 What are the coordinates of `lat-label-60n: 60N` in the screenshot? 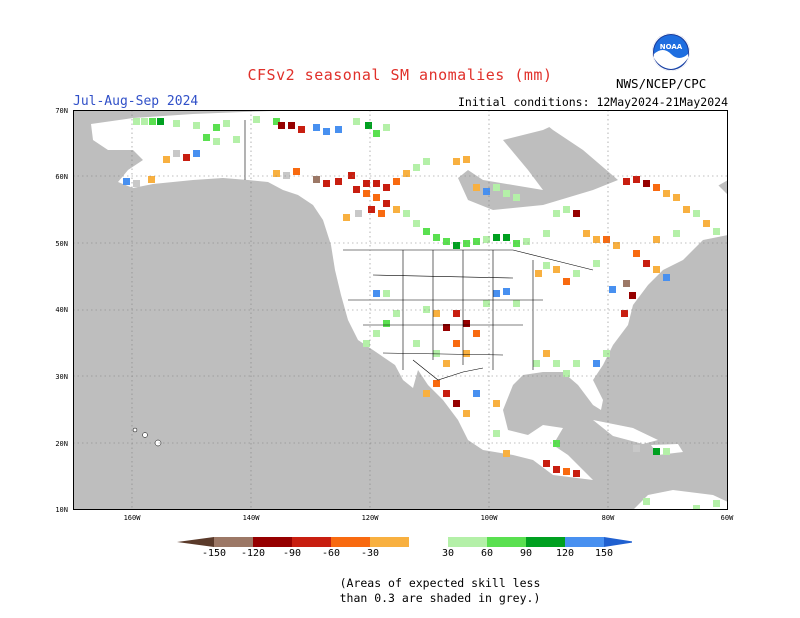 It's located at (61, 177).